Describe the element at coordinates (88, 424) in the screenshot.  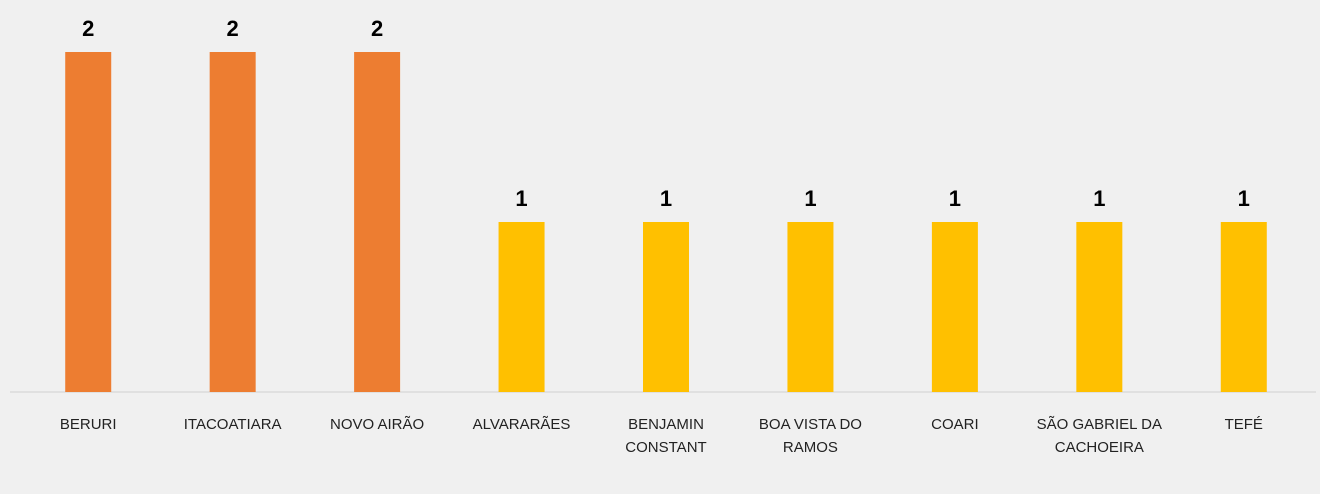
I see `x-tick-label: BERURI` at that location.